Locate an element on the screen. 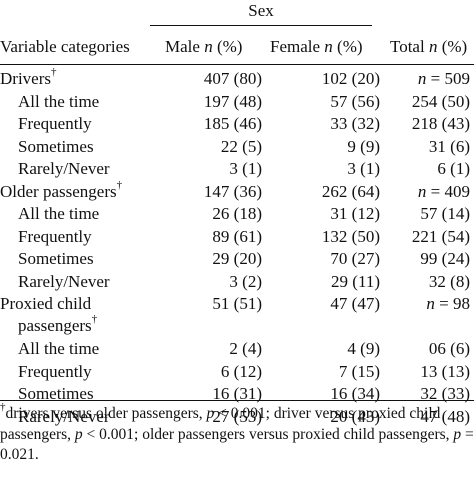  cell-female: 31 (12) is located at coordinates (355, 213).